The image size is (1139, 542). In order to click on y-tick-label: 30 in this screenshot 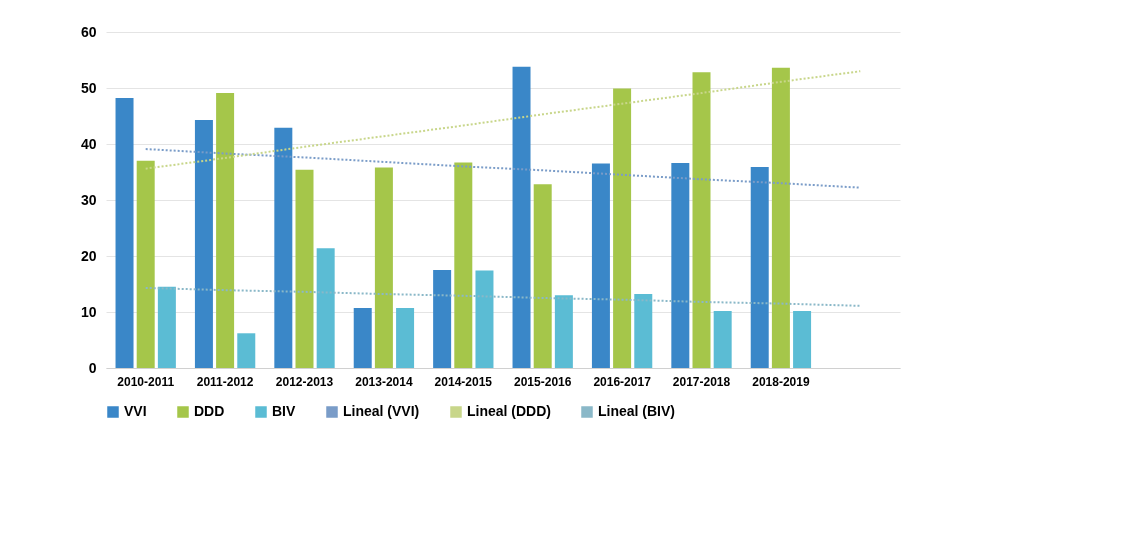, I will do `click(88, 199)`.